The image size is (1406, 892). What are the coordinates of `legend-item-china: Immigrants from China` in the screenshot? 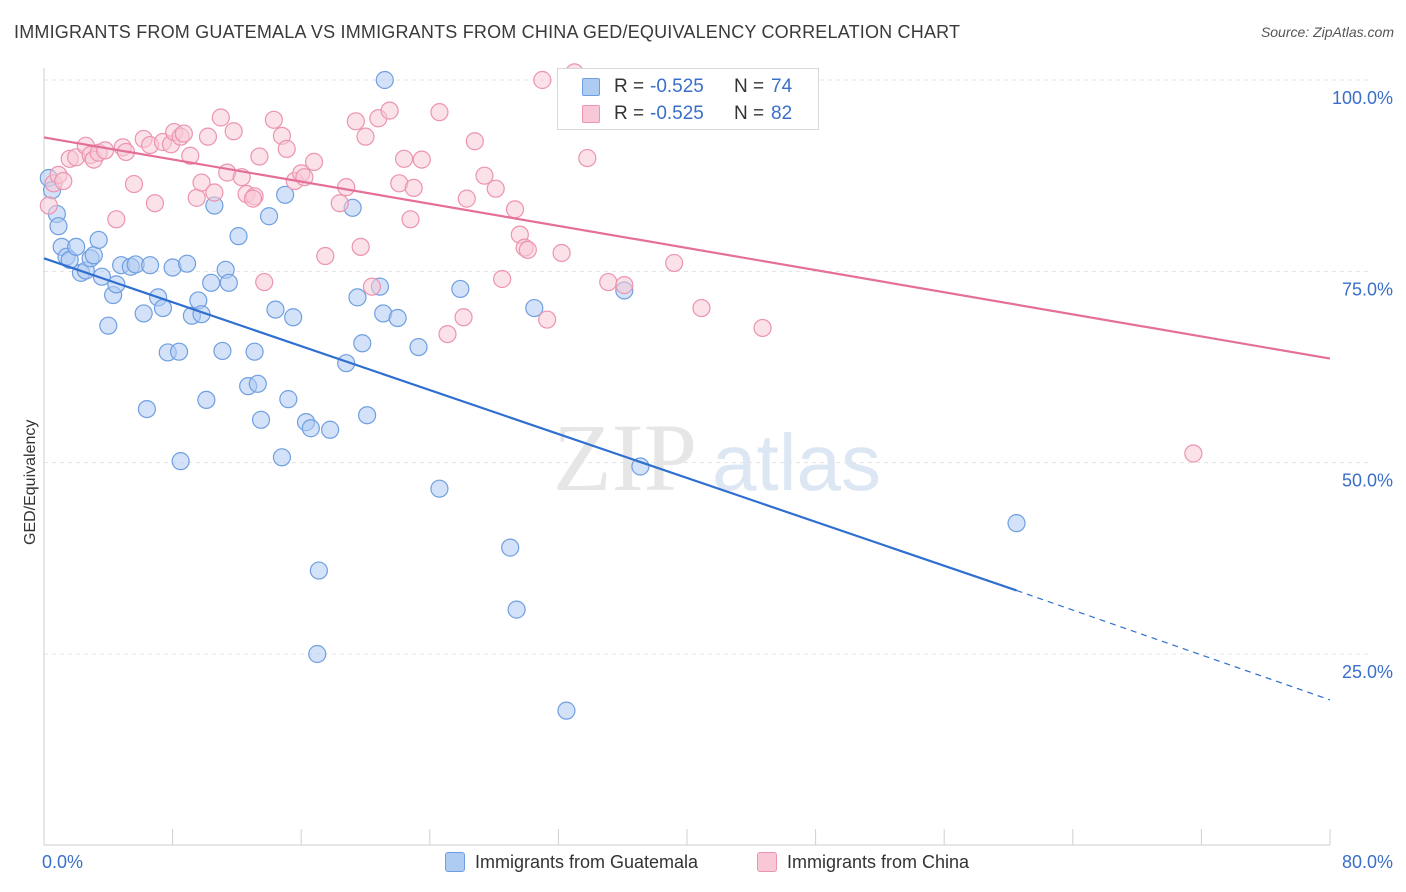 It's located at (863, 862).